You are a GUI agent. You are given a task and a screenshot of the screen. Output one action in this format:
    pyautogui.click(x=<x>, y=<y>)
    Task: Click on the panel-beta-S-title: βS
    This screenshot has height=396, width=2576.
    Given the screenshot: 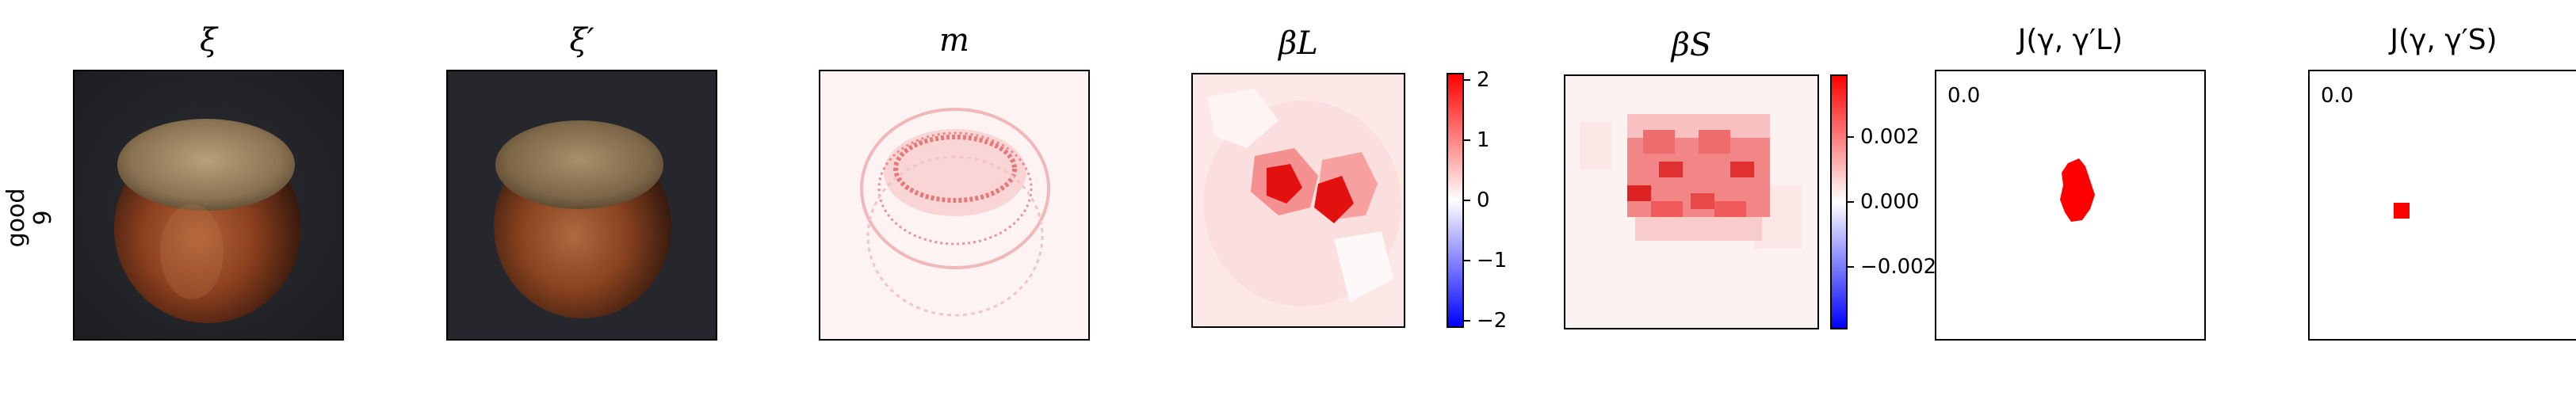 What is the action you would take?
    pyautogui.click(x=1691, y=45)
    